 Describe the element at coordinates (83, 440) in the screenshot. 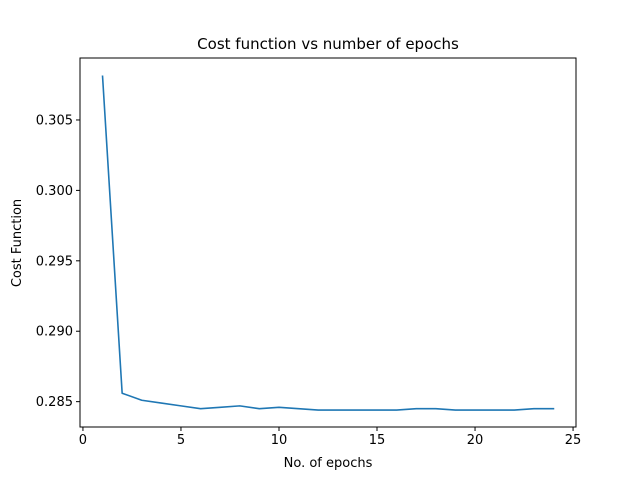

I see `x-tick-label: 0` at that location.